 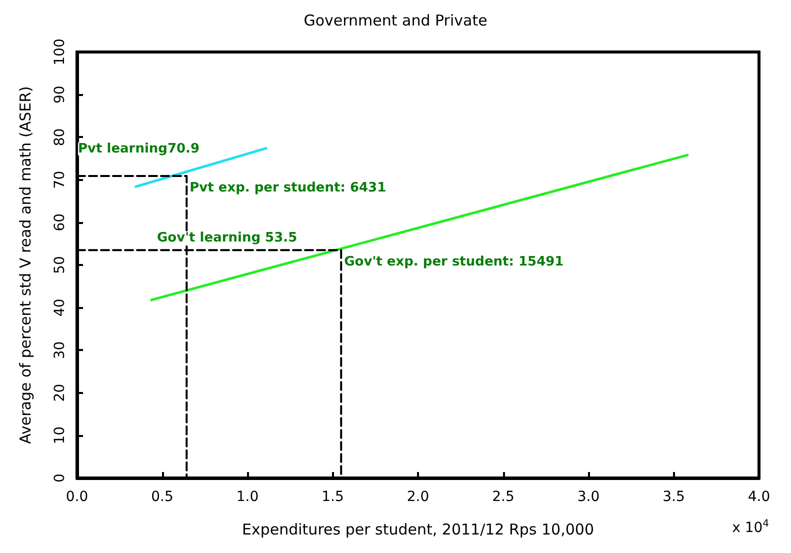 I want to click on y-tick-label: 100, so click(x=60, y=52).